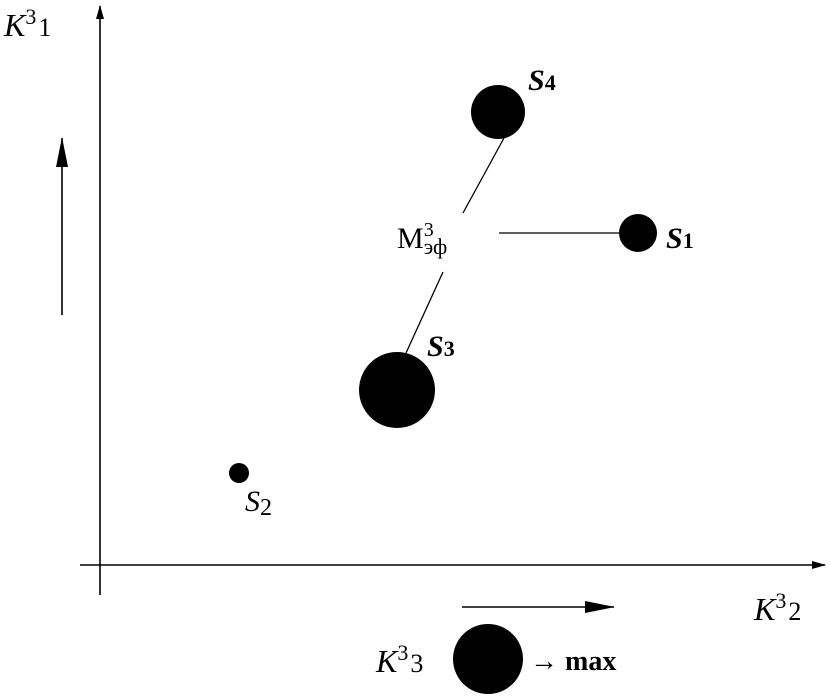 The width and height of the screenshot is (831, 700). What do you see at coordinates (498, 112) in the screenshot?
I see `point-s4` at bounding box center [498, 112].